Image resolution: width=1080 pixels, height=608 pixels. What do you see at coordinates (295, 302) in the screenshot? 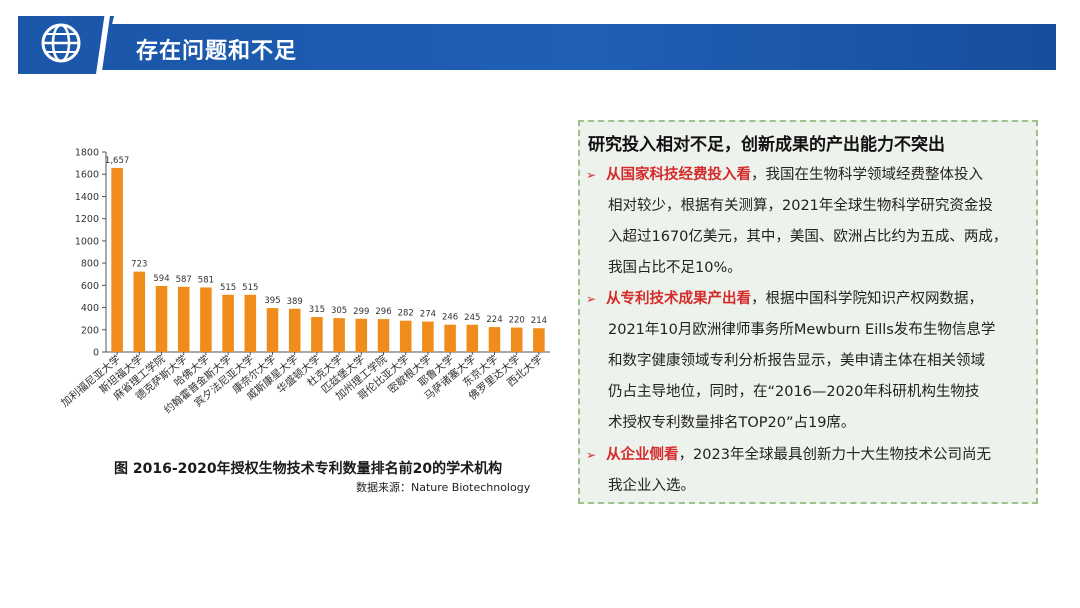
I see `data-label: 389` at bounding box center [295, 302].